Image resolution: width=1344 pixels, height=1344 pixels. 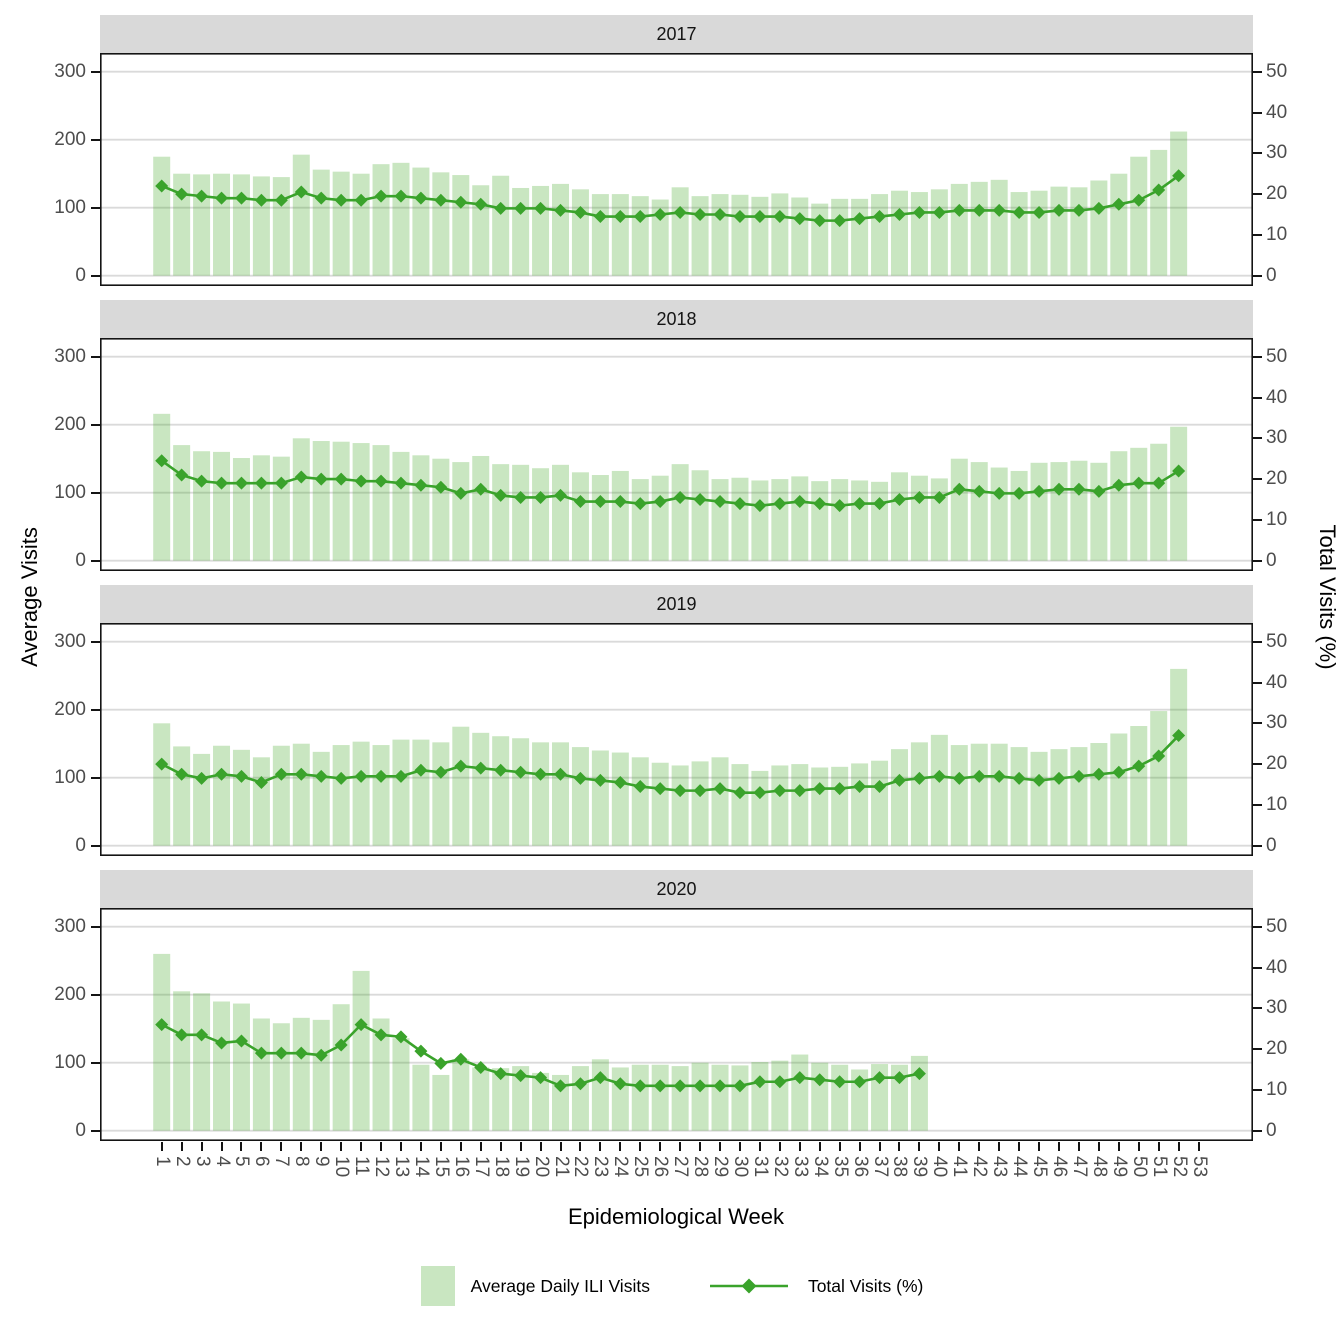 I want to click on x-tick-label: 49, so click(x=1119, y=1167).